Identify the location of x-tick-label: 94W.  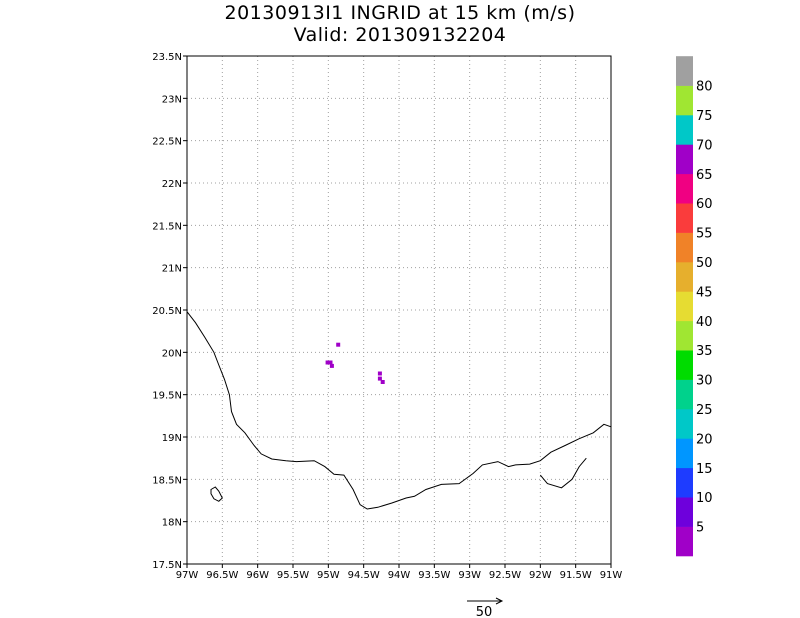
(399, 575).